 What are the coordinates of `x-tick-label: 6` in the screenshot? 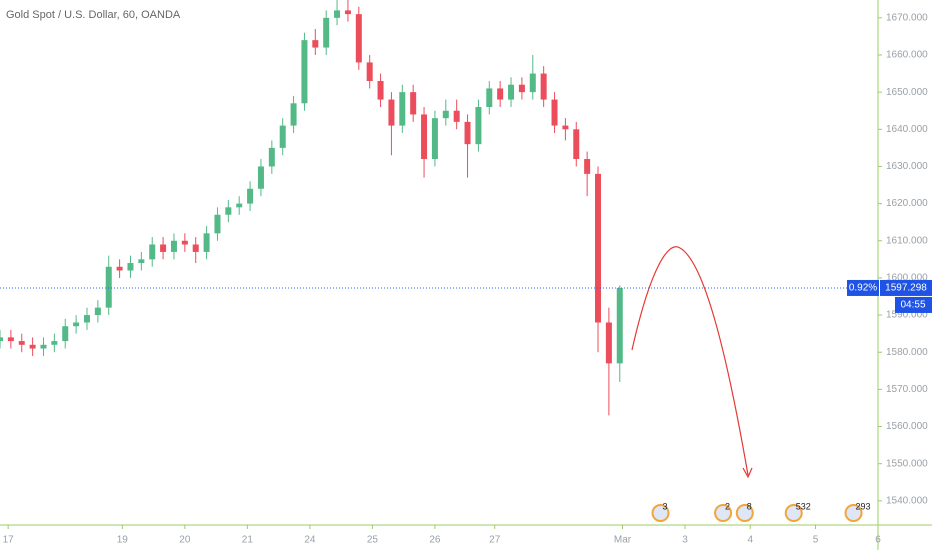 It's located at (878, 540).